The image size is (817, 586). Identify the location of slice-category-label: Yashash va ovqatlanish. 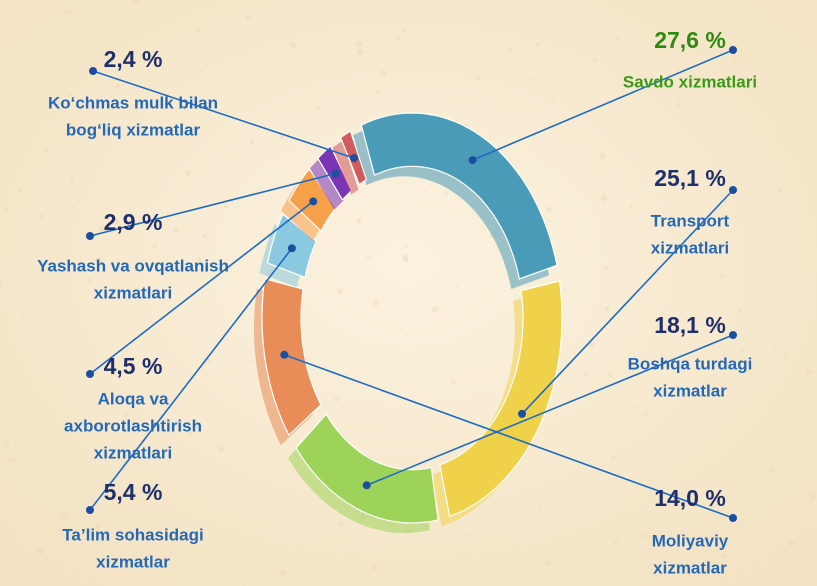
(133, 265).